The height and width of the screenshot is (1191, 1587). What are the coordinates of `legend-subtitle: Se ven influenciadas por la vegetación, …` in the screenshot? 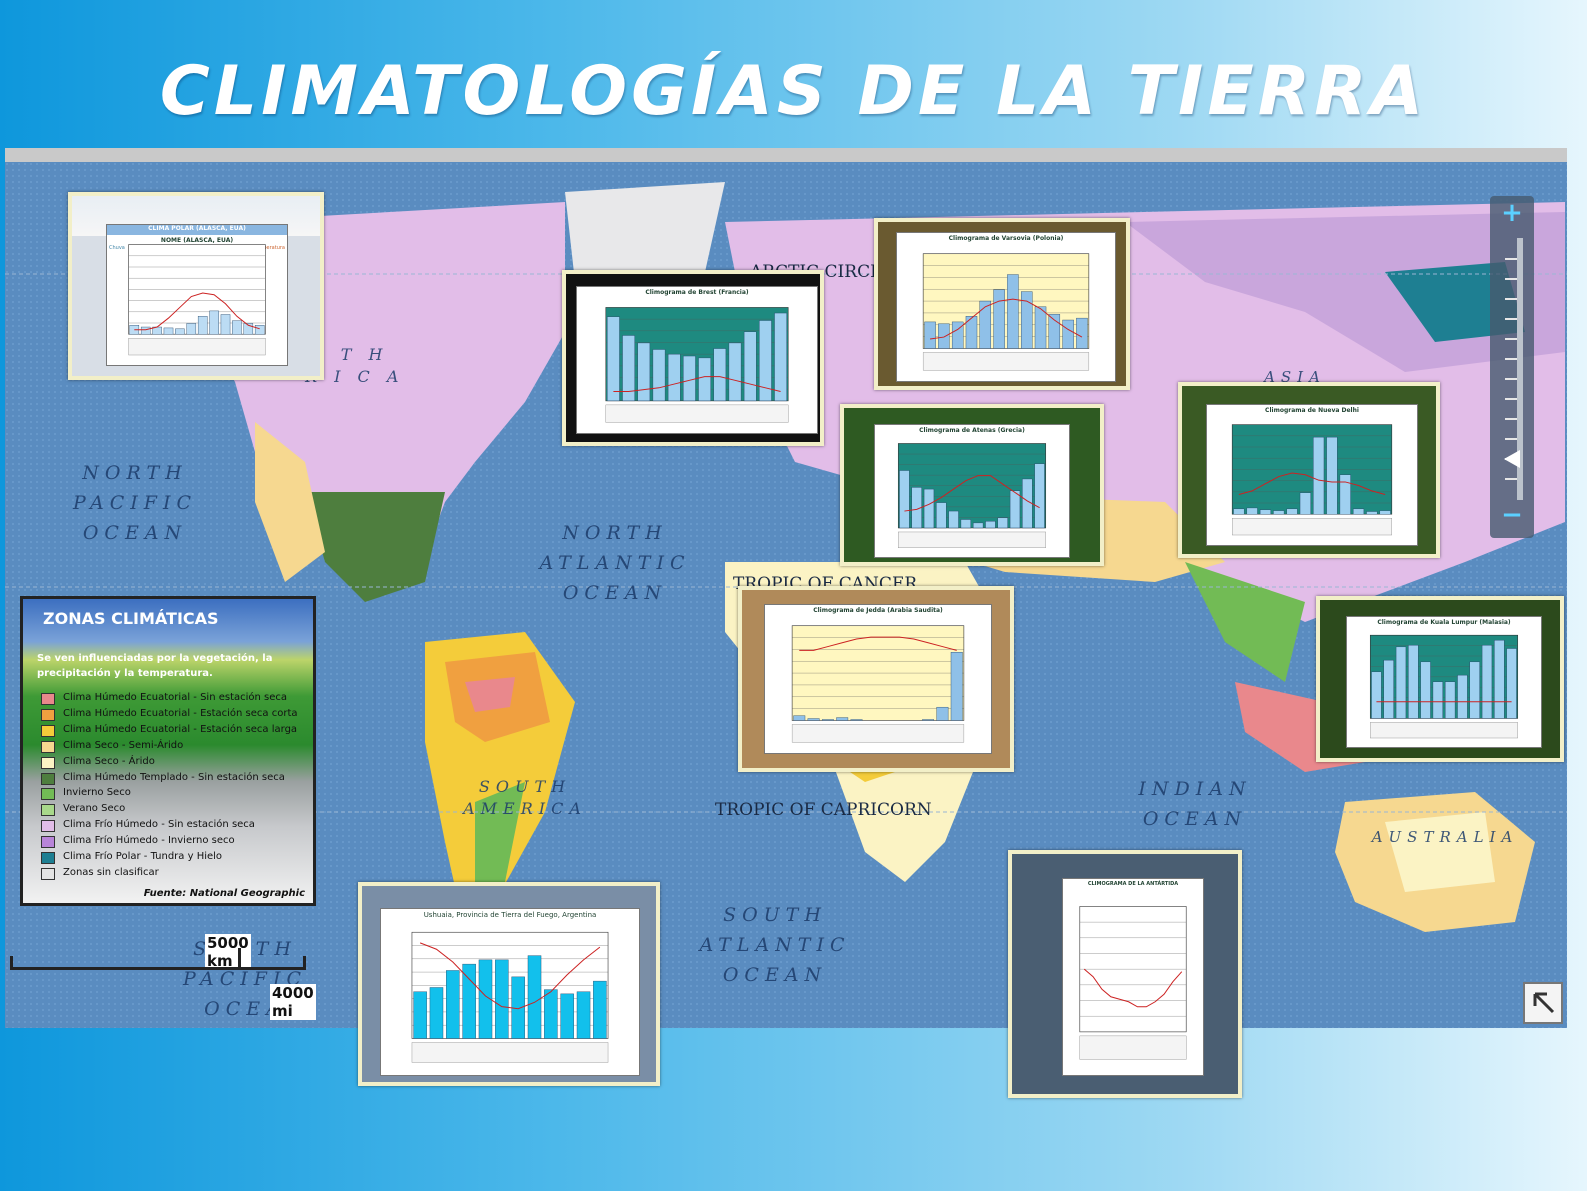 It's located at (155, 666).